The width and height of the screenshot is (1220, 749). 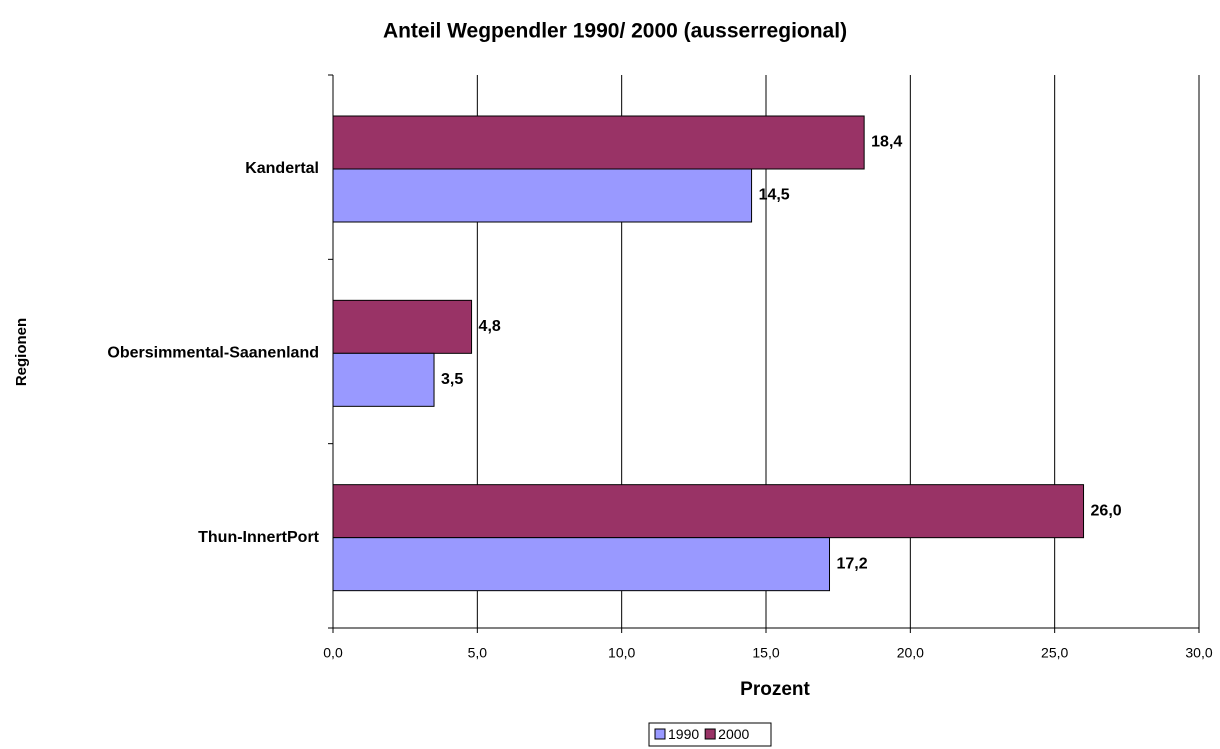 I want to click on legend-label: 1990, so click(x=683, y=734).